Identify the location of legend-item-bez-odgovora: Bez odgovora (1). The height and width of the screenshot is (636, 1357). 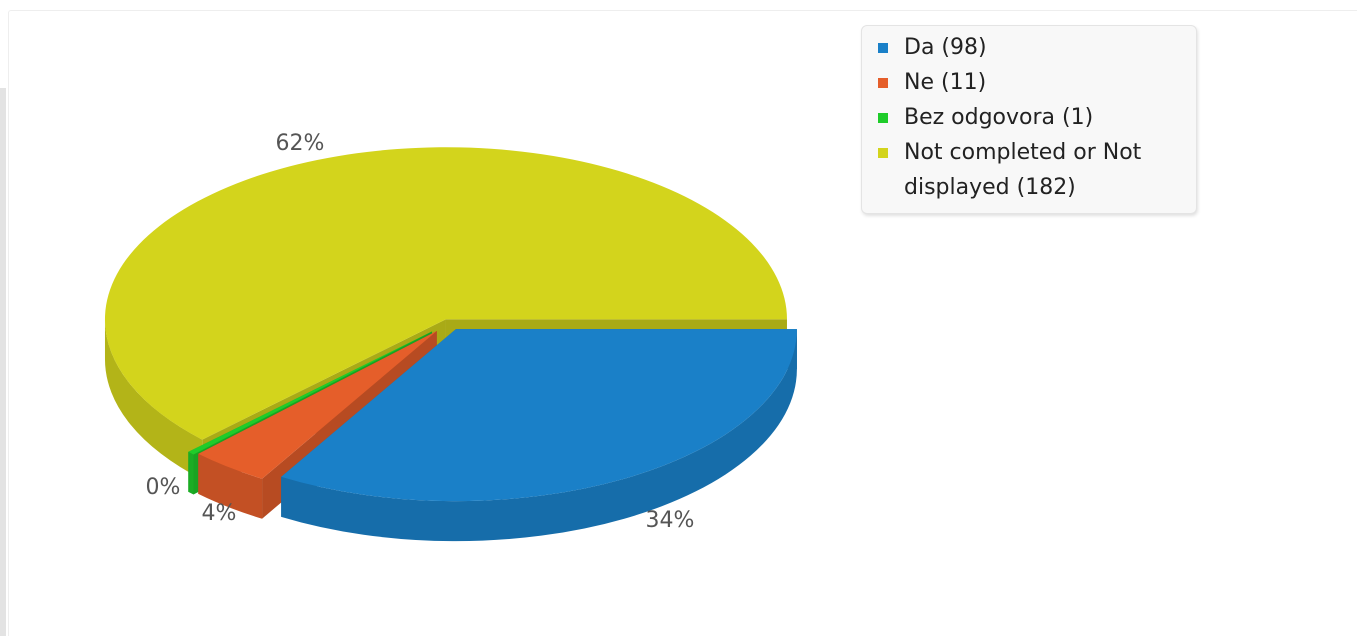
(1035, 117).